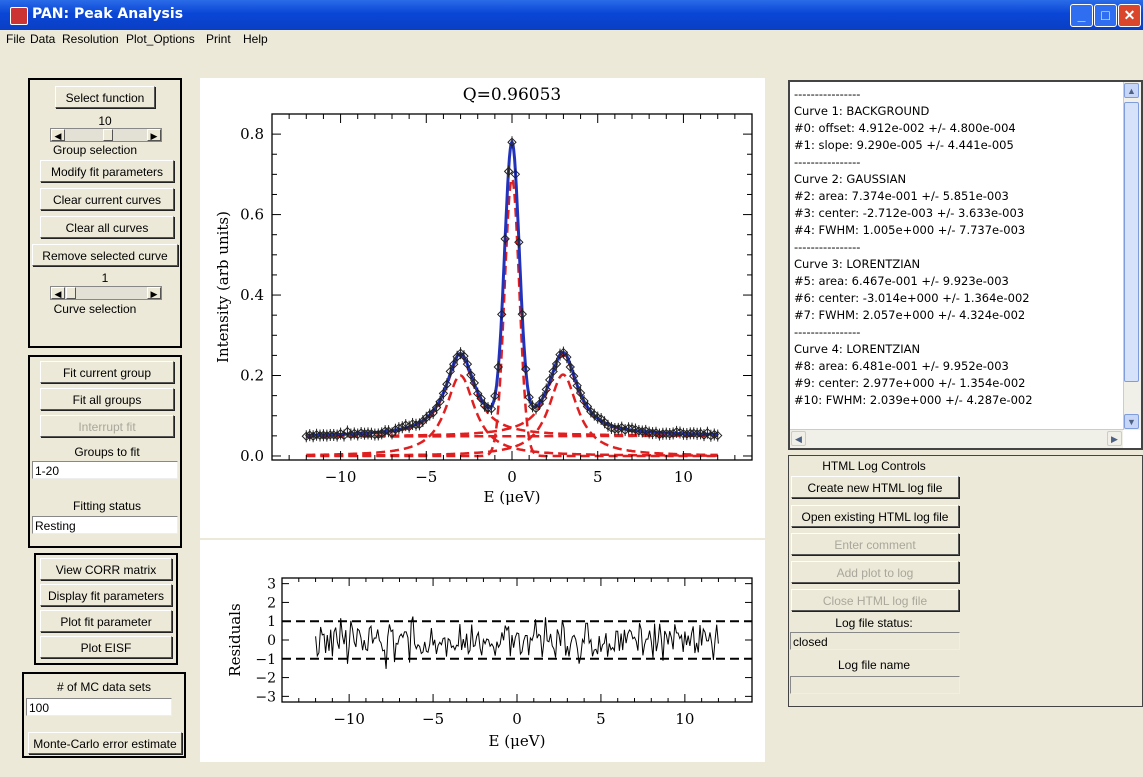 The width and height of the screenshot is (1143, 777). What do you see at coordinates (218, 39) in the screenshot?
I see `menu-print: Print` at bounding box center [218, 39].